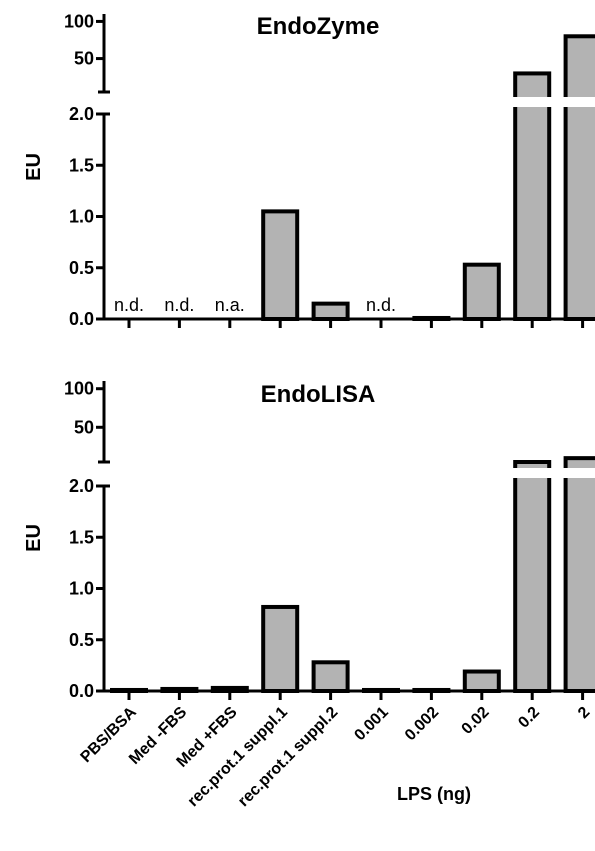 The image size is (595, 851). I want to click on bar-annotation: n.a., so click(230, 305).